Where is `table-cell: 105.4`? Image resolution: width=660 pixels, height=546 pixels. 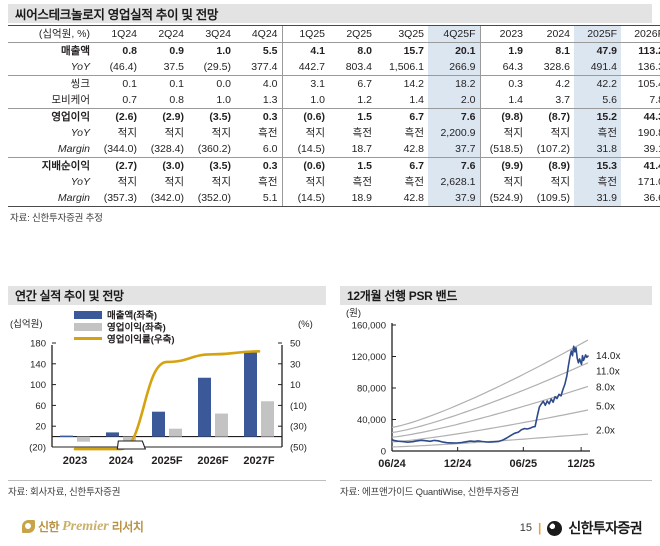
table-cell: 105.4 is located at coordinates (640, 83).